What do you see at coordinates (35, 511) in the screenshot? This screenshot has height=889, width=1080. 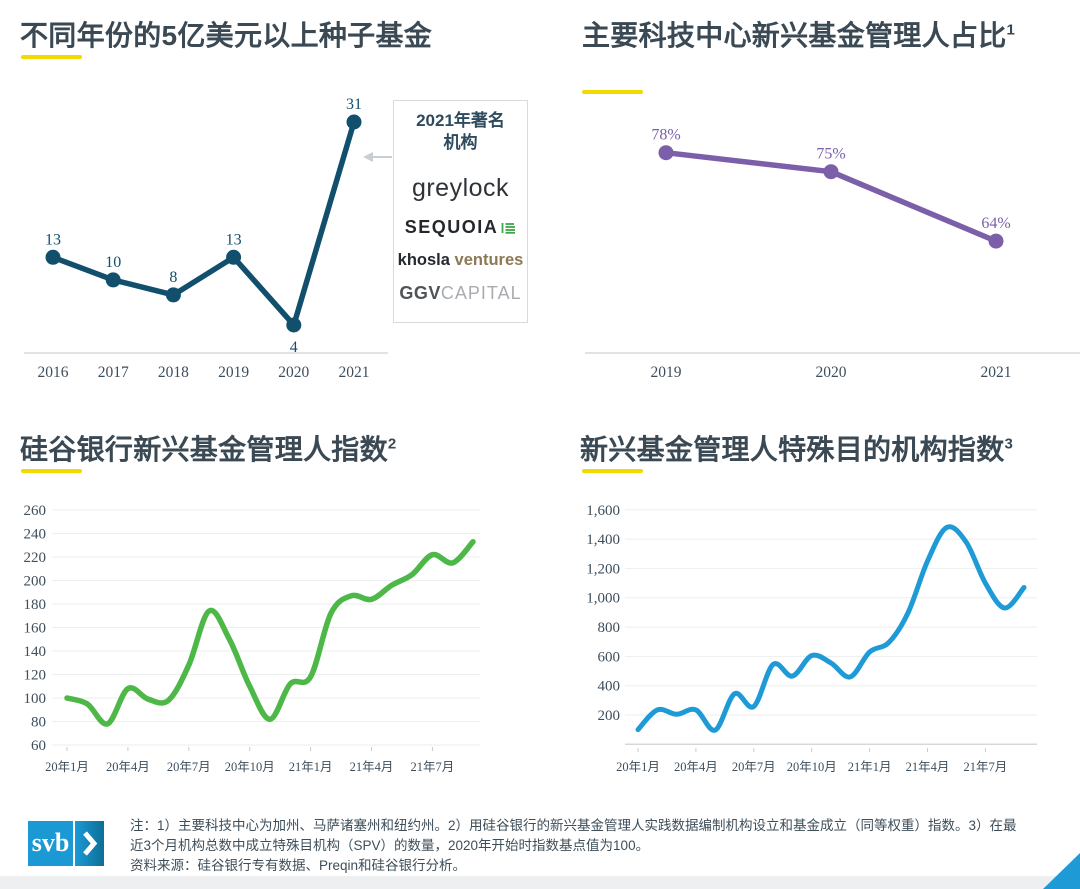 I see `svg-text: 260` at bounding box center [35, 511].